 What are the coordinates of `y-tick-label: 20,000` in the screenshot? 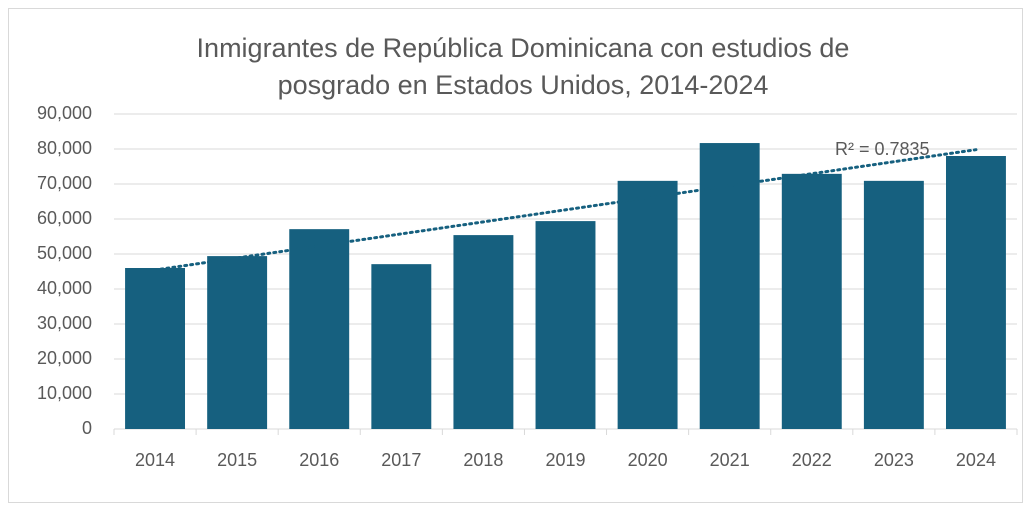 It's located at (64, 358).